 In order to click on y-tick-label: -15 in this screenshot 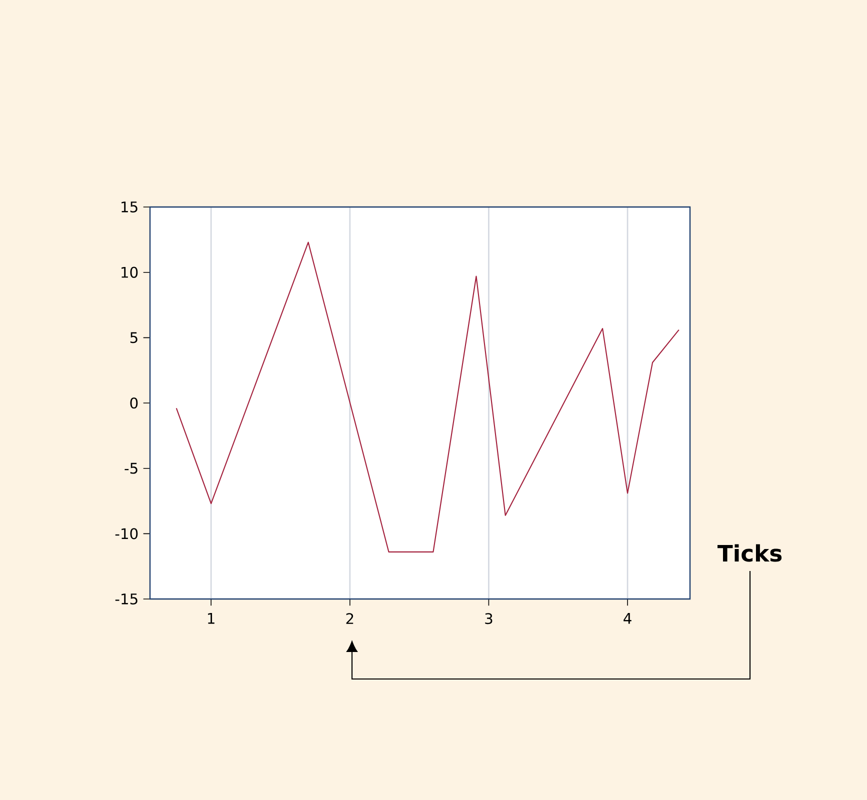, I will do `click(126, 599)`.